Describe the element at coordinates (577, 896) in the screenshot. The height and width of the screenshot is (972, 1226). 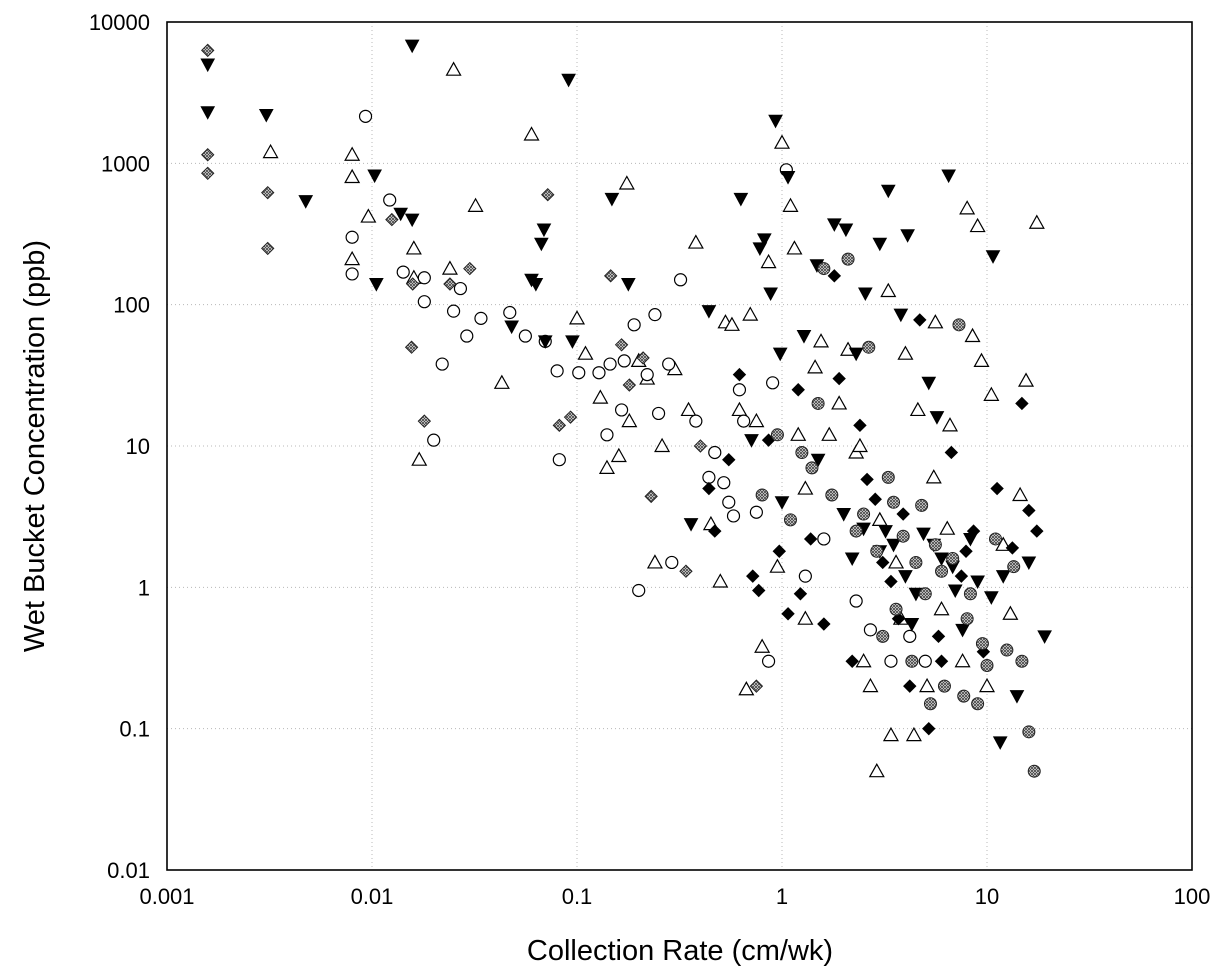
I see `x-tick-label: 0.1` at that location.